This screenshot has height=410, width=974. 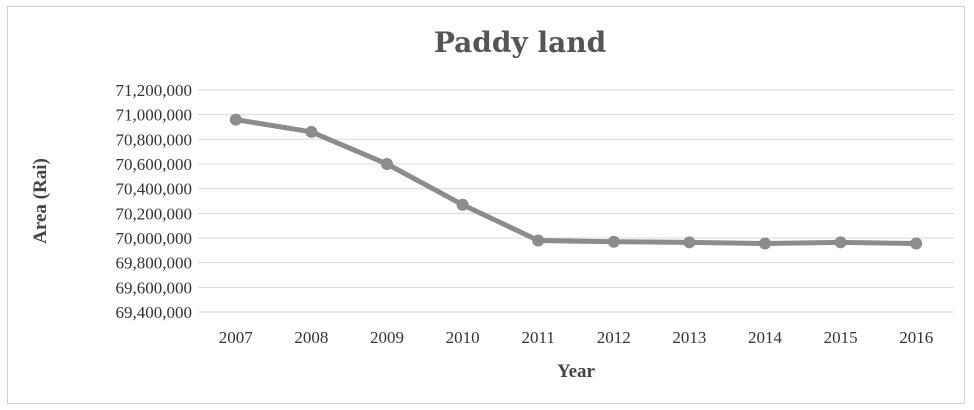 What do you see at coordinates (154, 189) in the screenshot?
I see `y-tick-label: 70,400,000` at bounding box center [154, 189].